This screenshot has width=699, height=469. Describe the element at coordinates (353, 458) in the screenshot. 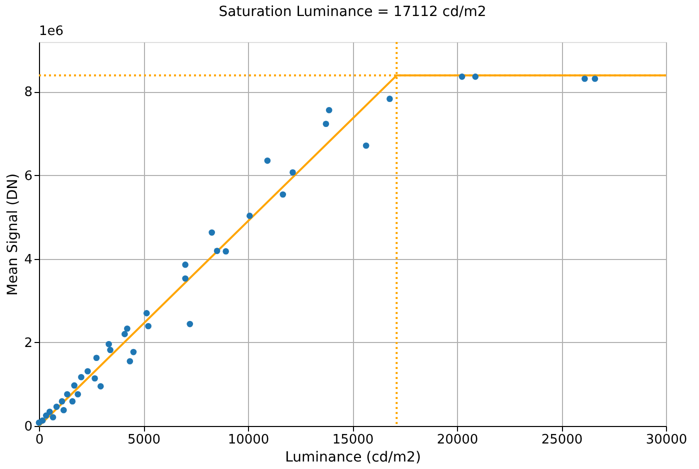

I see `x-axis-title: Luminance (cd/m2)` at that location.